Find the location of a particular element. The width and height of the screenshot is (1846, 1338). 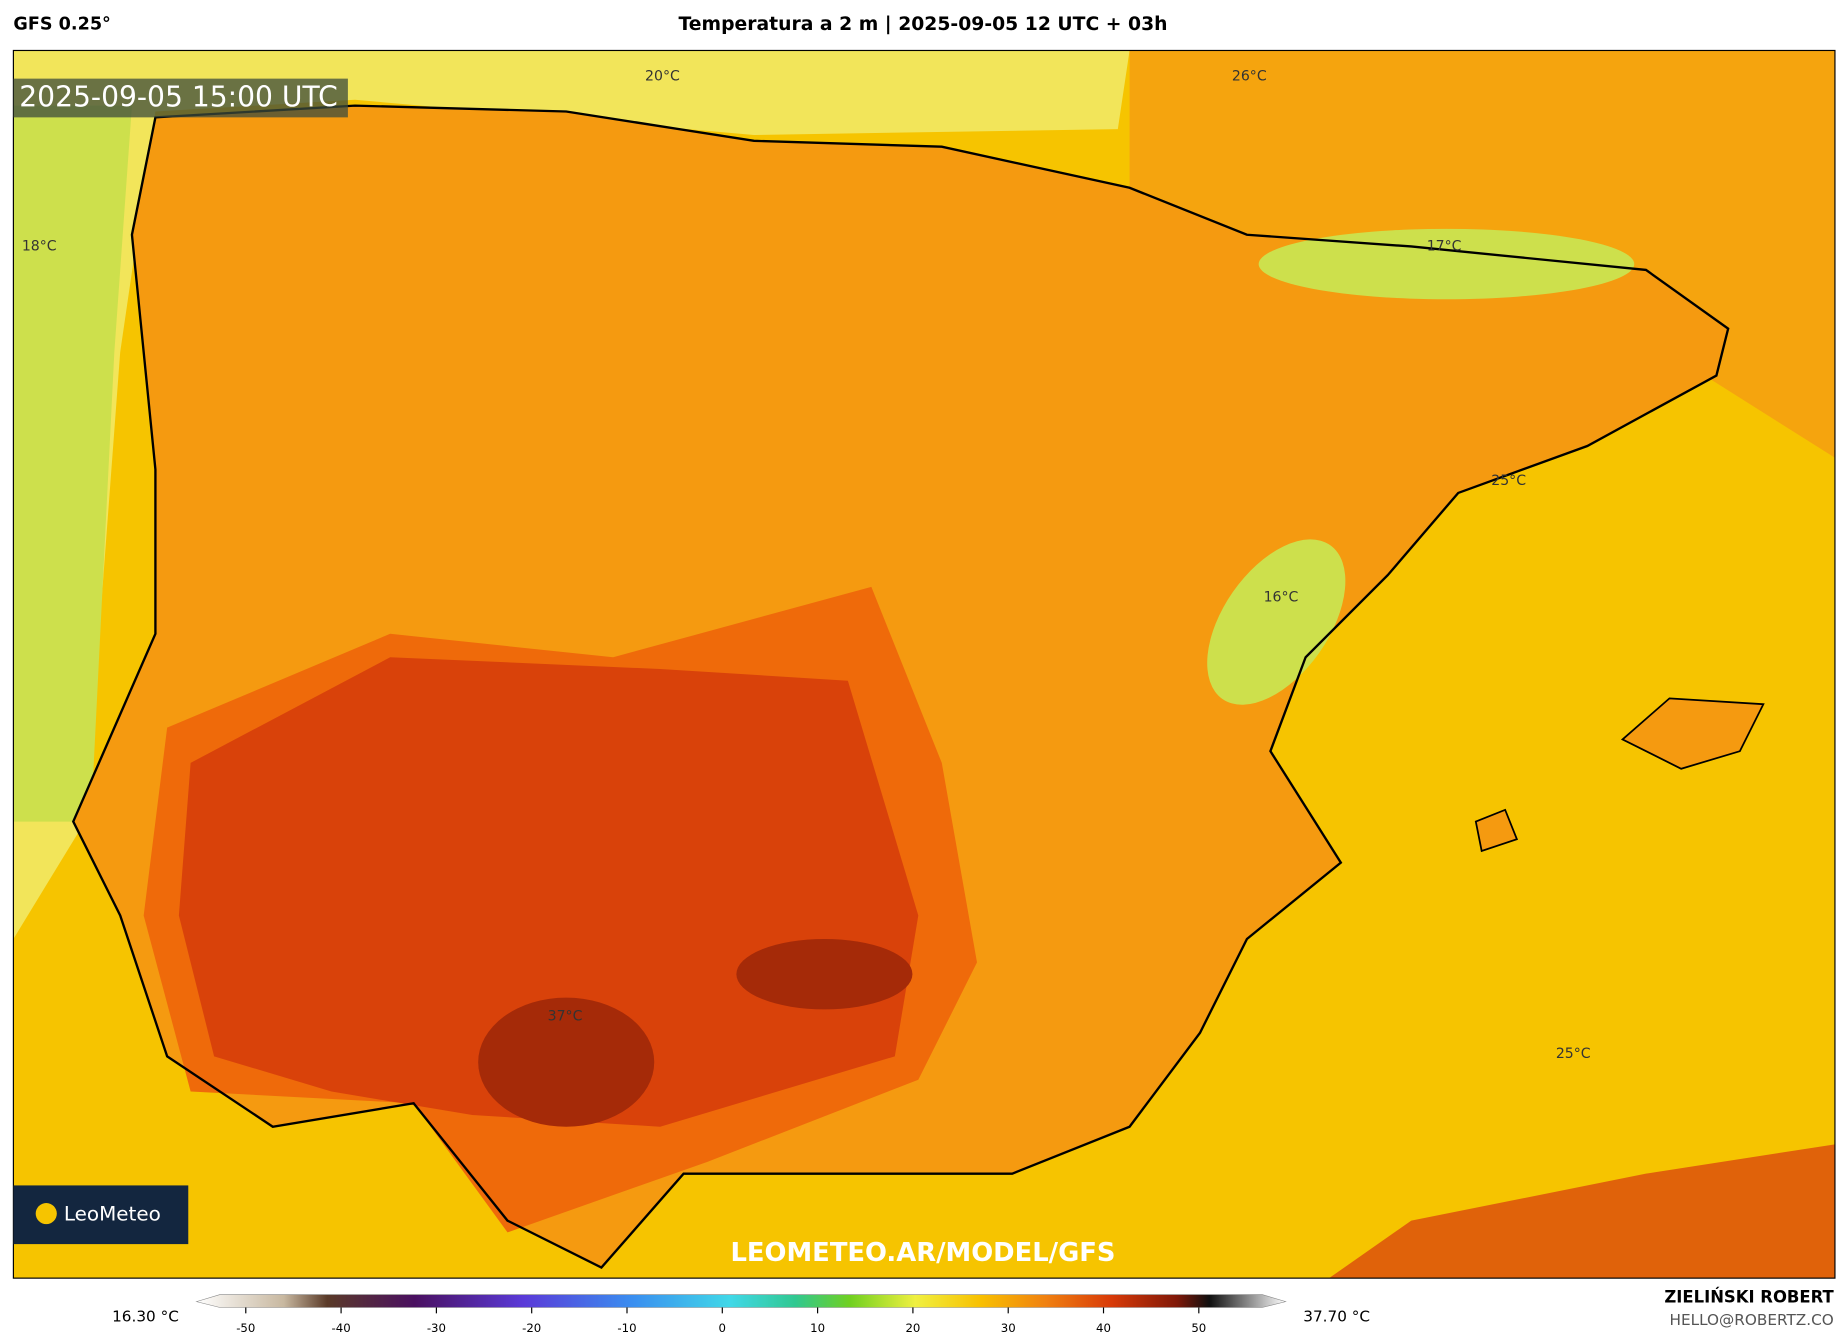

hot-zone is located at coordinates (548, 892).